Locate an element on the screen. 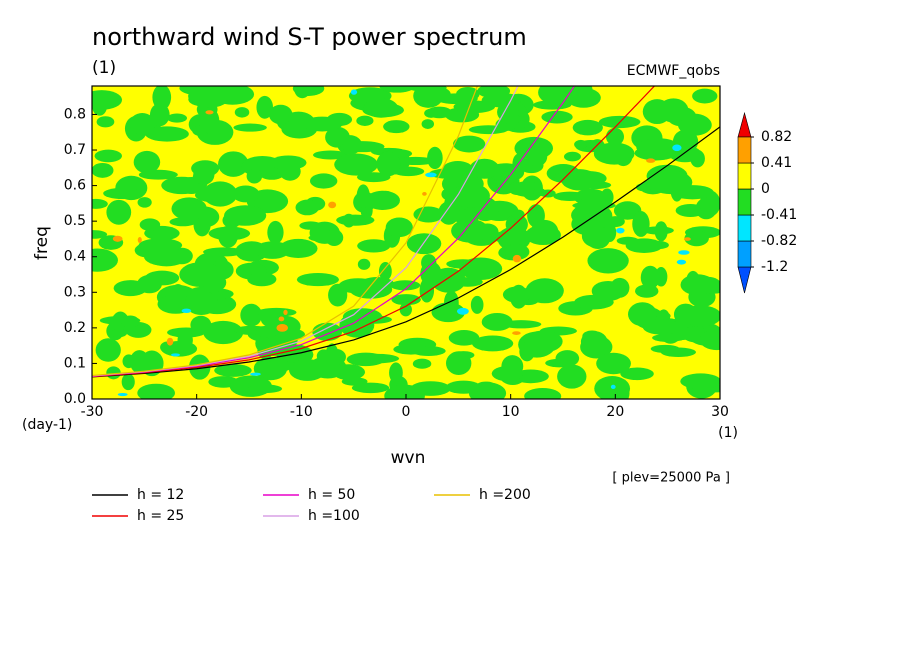  x-unit: (1) is located at coordinates (728, 433).